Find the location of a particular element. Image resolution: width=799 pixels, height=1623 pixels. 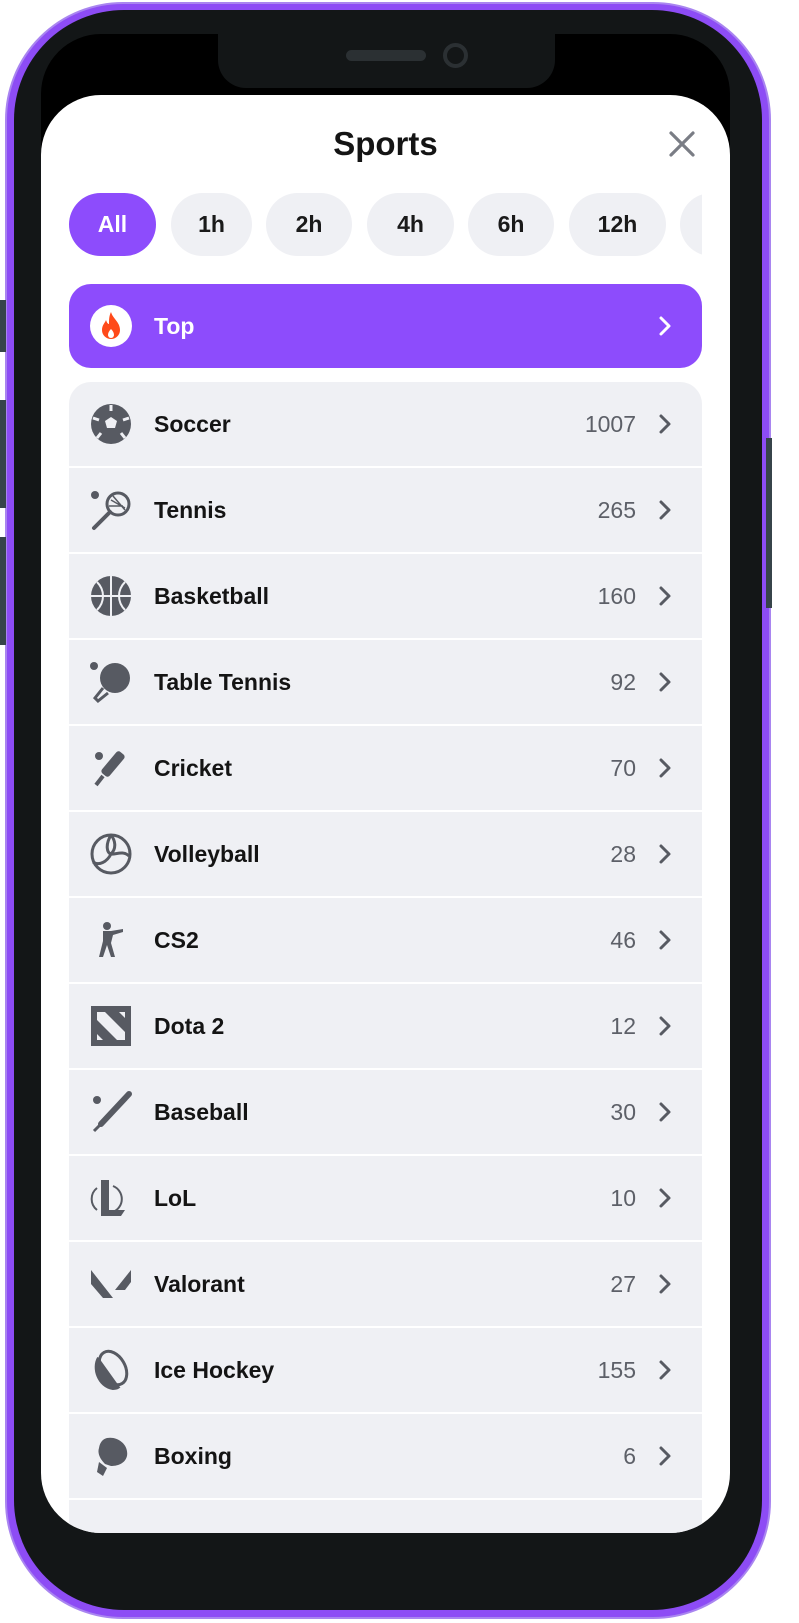

sport-row-boxing: Boxing 6 is located at coordinates (385, 1456).